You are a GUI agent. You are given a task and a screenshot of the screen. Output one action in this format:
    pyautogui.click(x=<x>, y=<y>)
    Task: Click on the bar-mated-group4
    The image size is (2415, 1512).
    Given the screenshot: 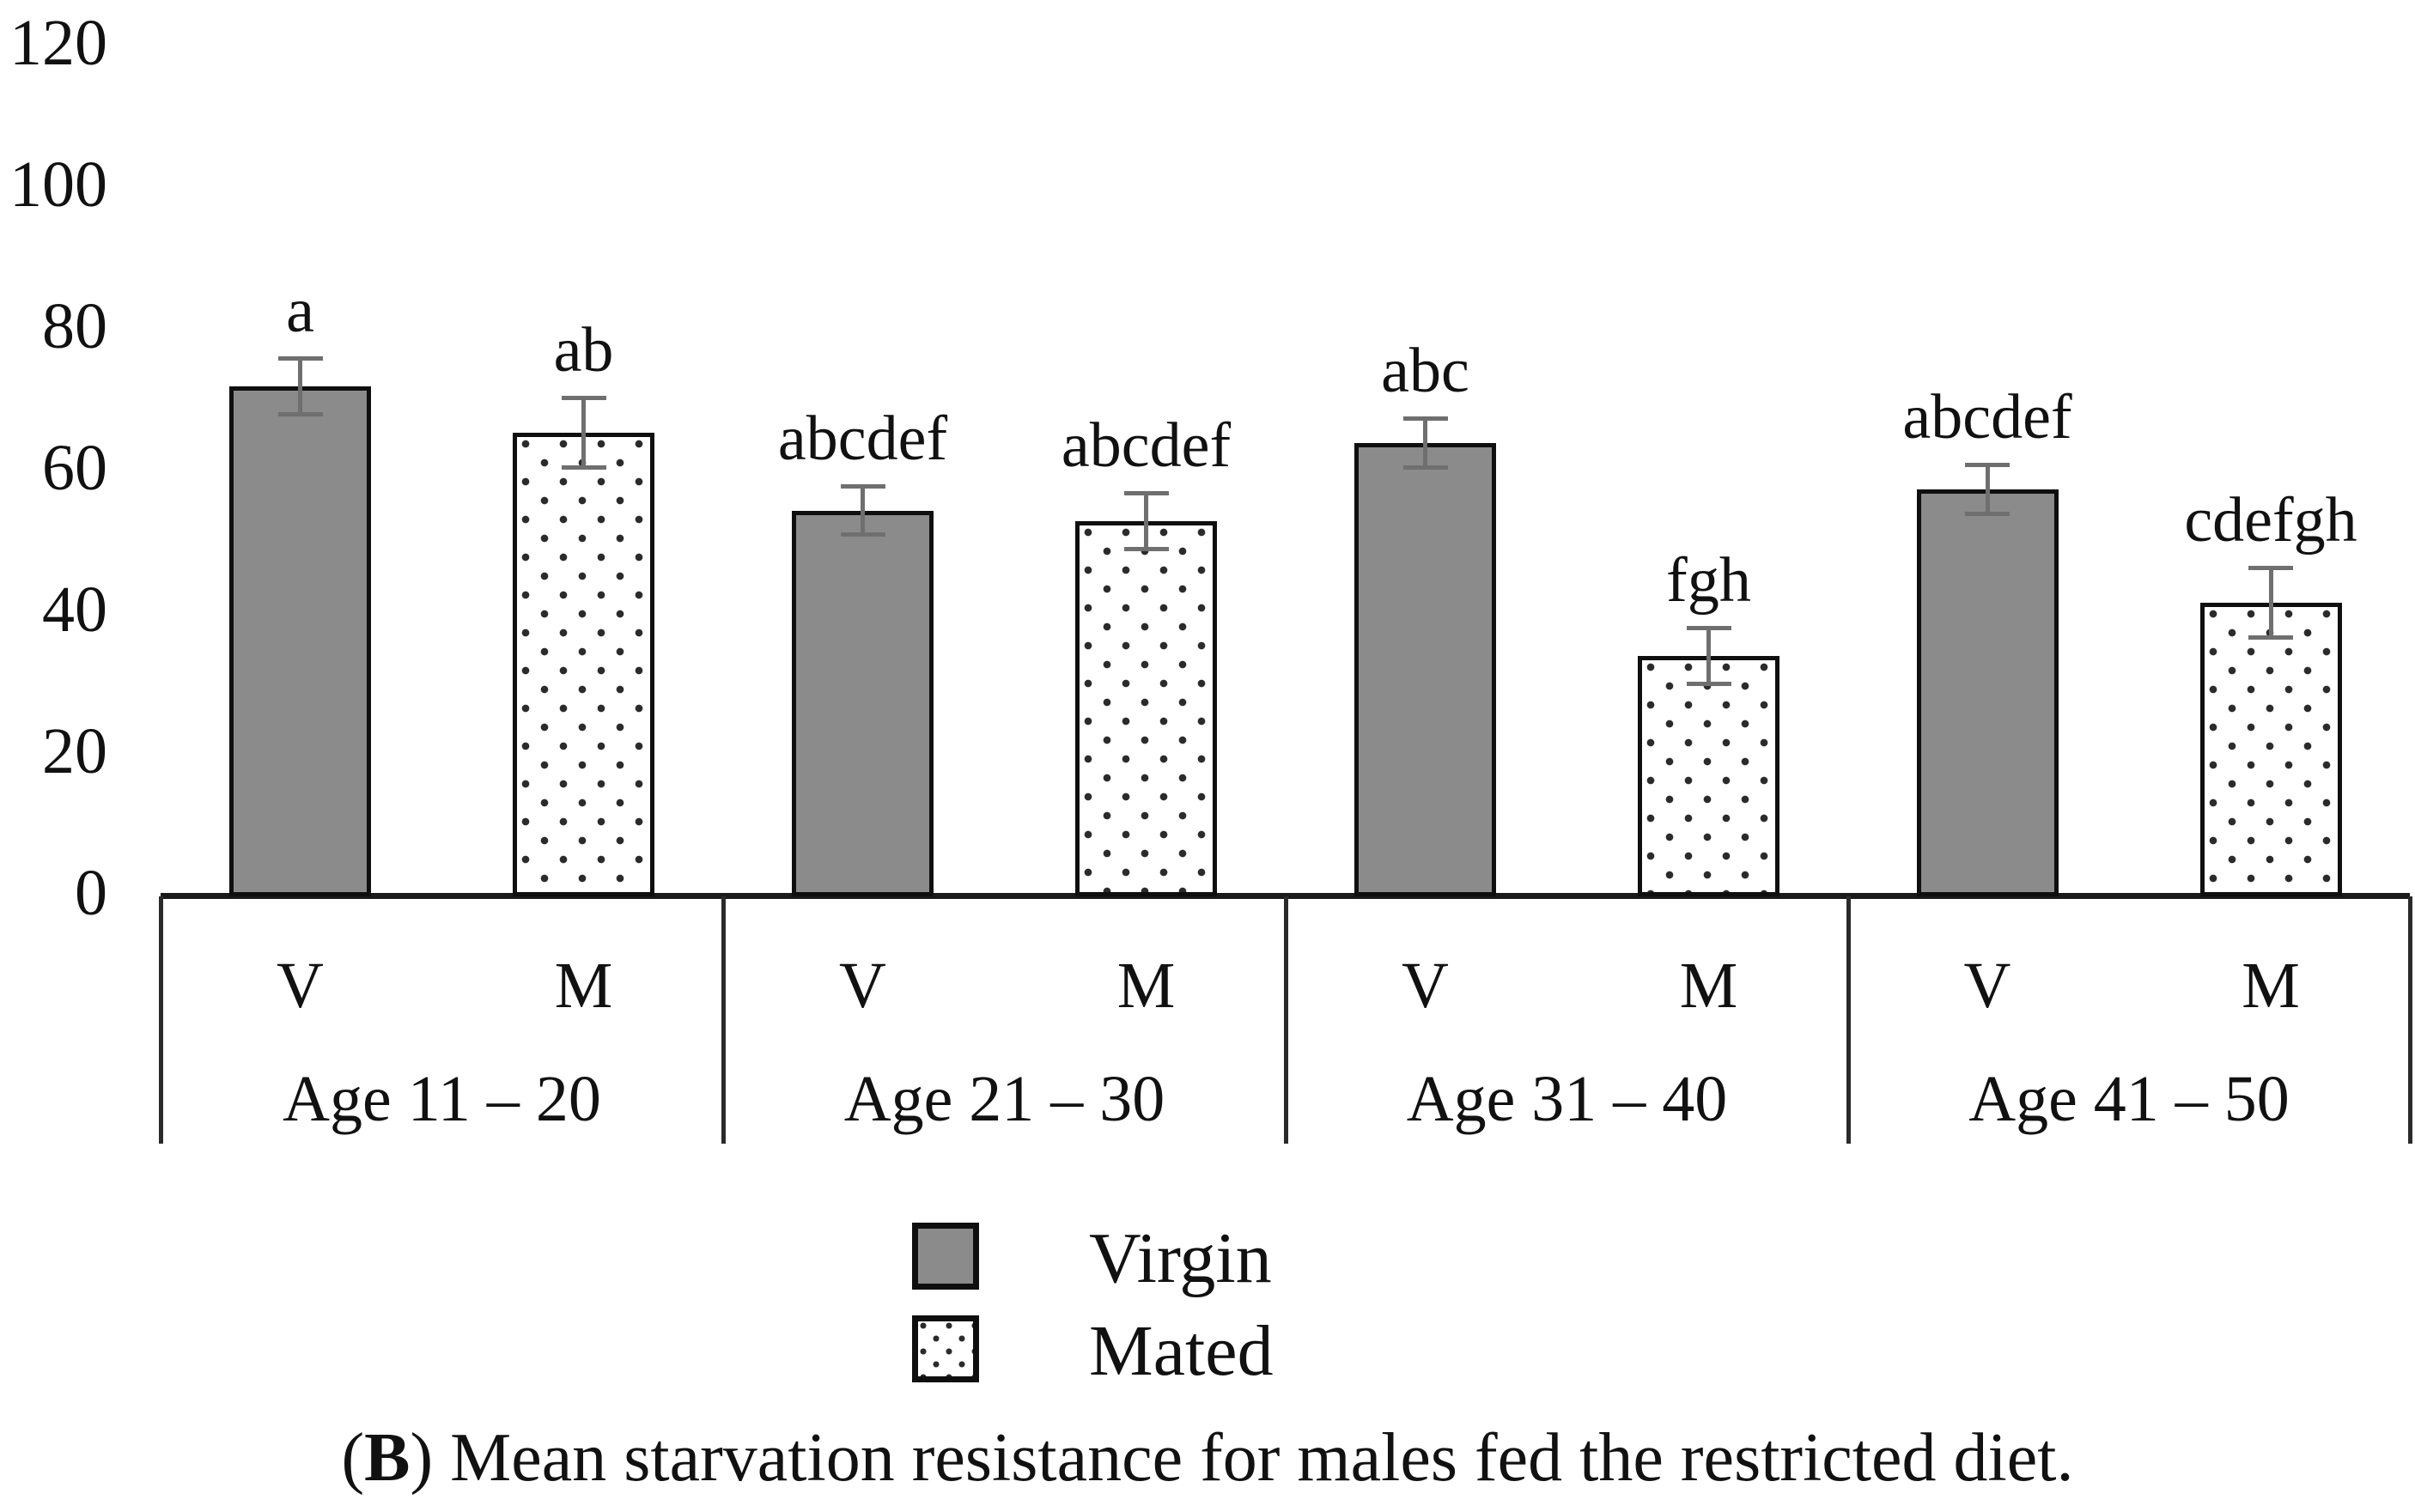 What is the action you would take?
    pyautogui.click(x=2270, y=749)
    